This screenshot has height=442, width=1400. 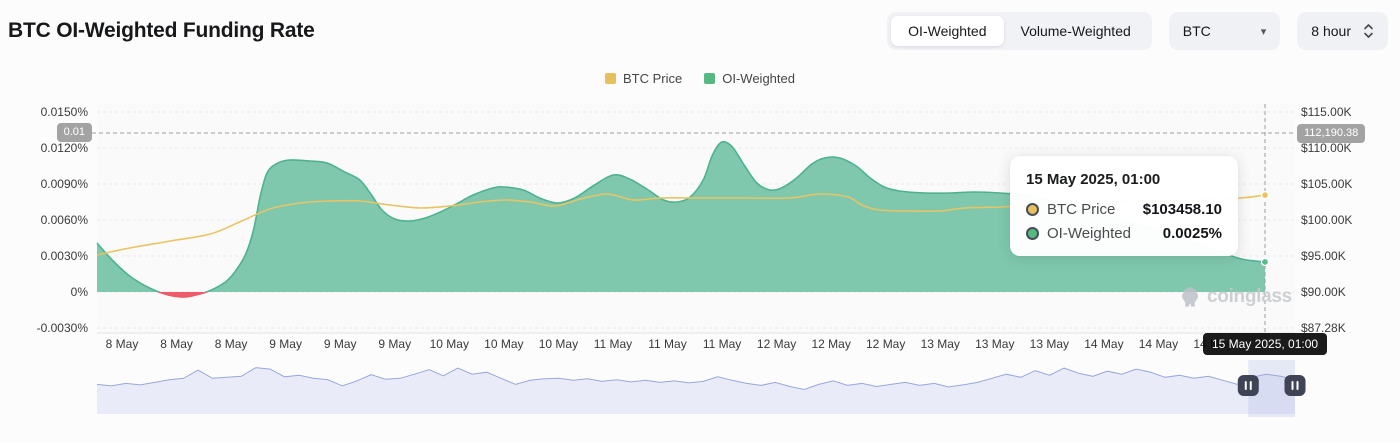 I want to click on tooltip-label: BTC Price, so click(x=1081, y=209).